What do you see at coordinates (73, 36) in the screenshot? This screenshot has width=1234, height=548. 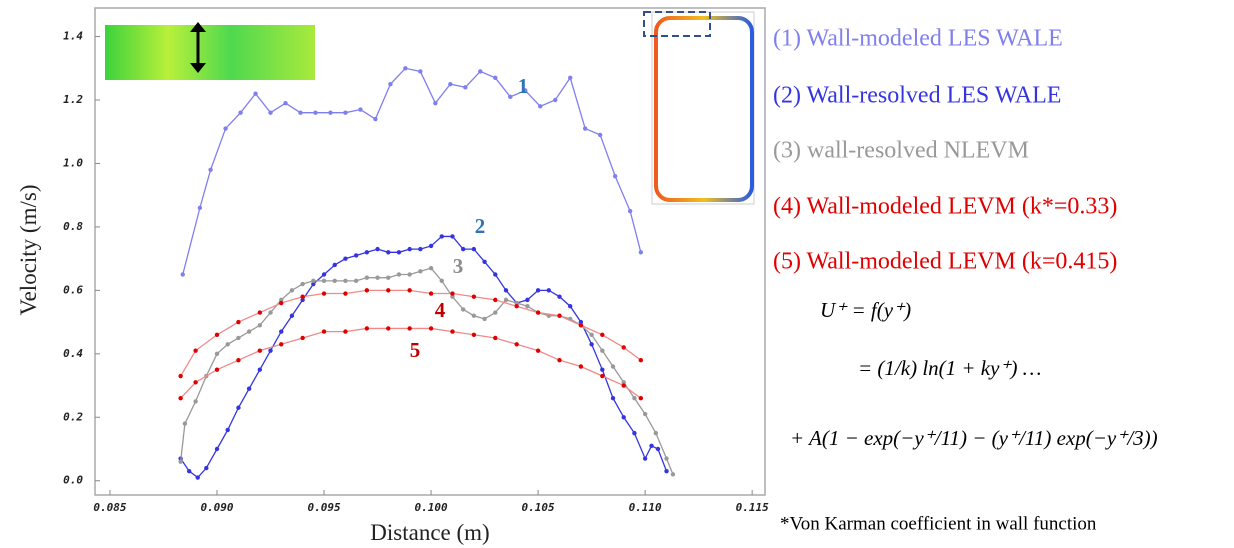 I see `y-tick-label: 1.4` at bounding box center [73, 36].